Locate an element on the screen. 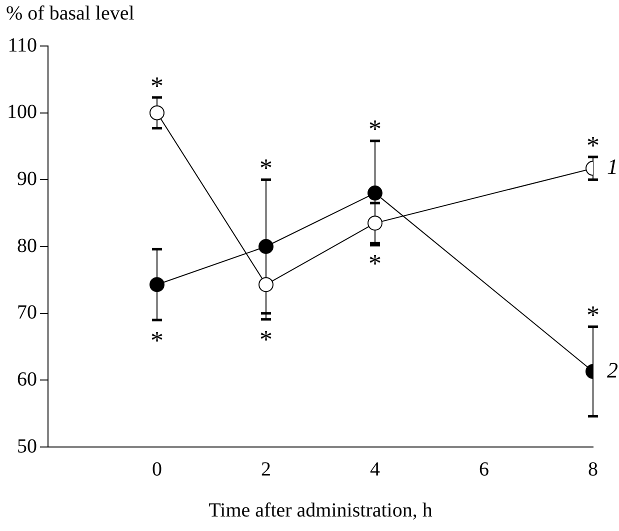  x-tick-label: 8 is located at coordinates (593, 469).